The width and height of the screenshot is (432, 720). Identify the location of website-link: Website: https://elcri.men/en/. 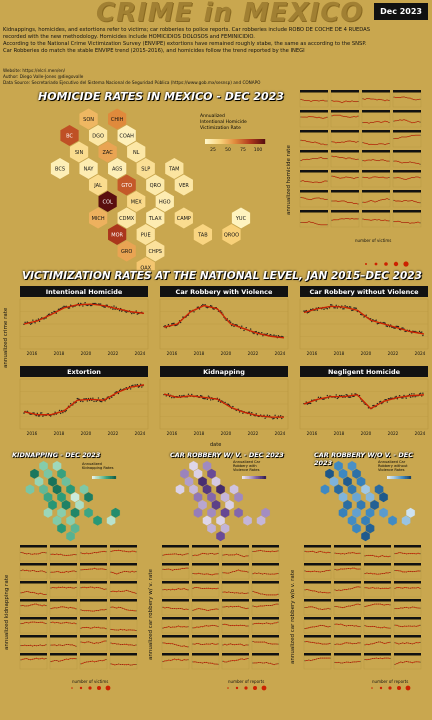
(34, 70).